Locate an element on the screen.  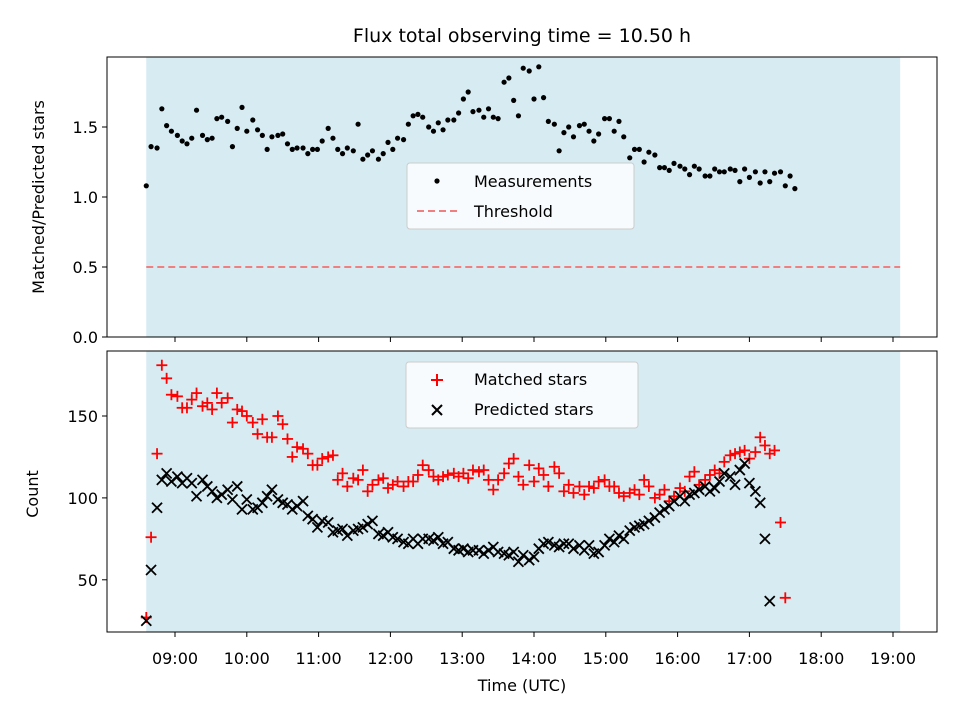
count-y-ticks: 50 100 150 is located at coordinates (87, 498).